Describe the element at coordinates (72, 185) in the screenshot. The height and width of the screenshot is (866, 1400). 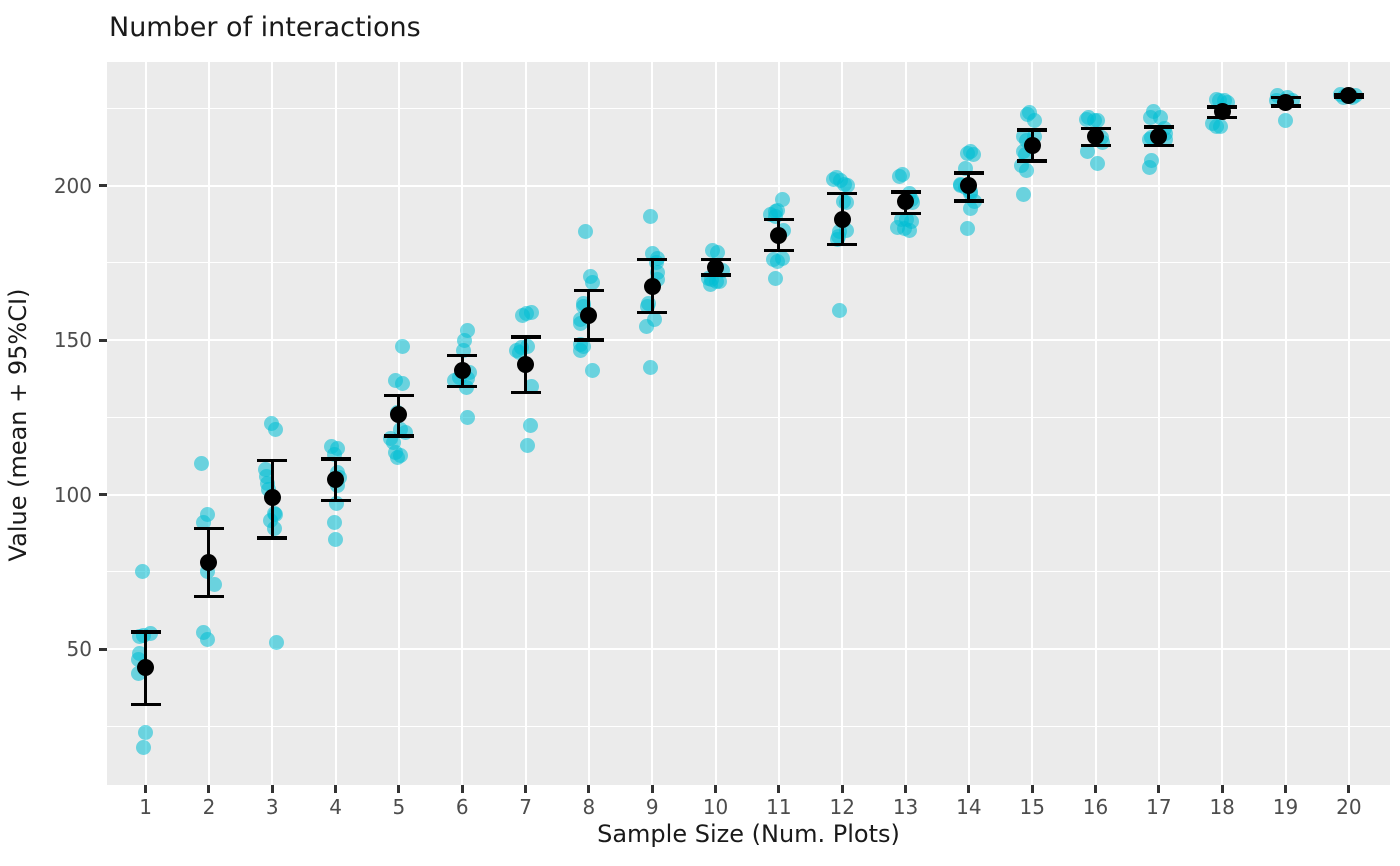
I see `y-tick-label: 200` at that location.